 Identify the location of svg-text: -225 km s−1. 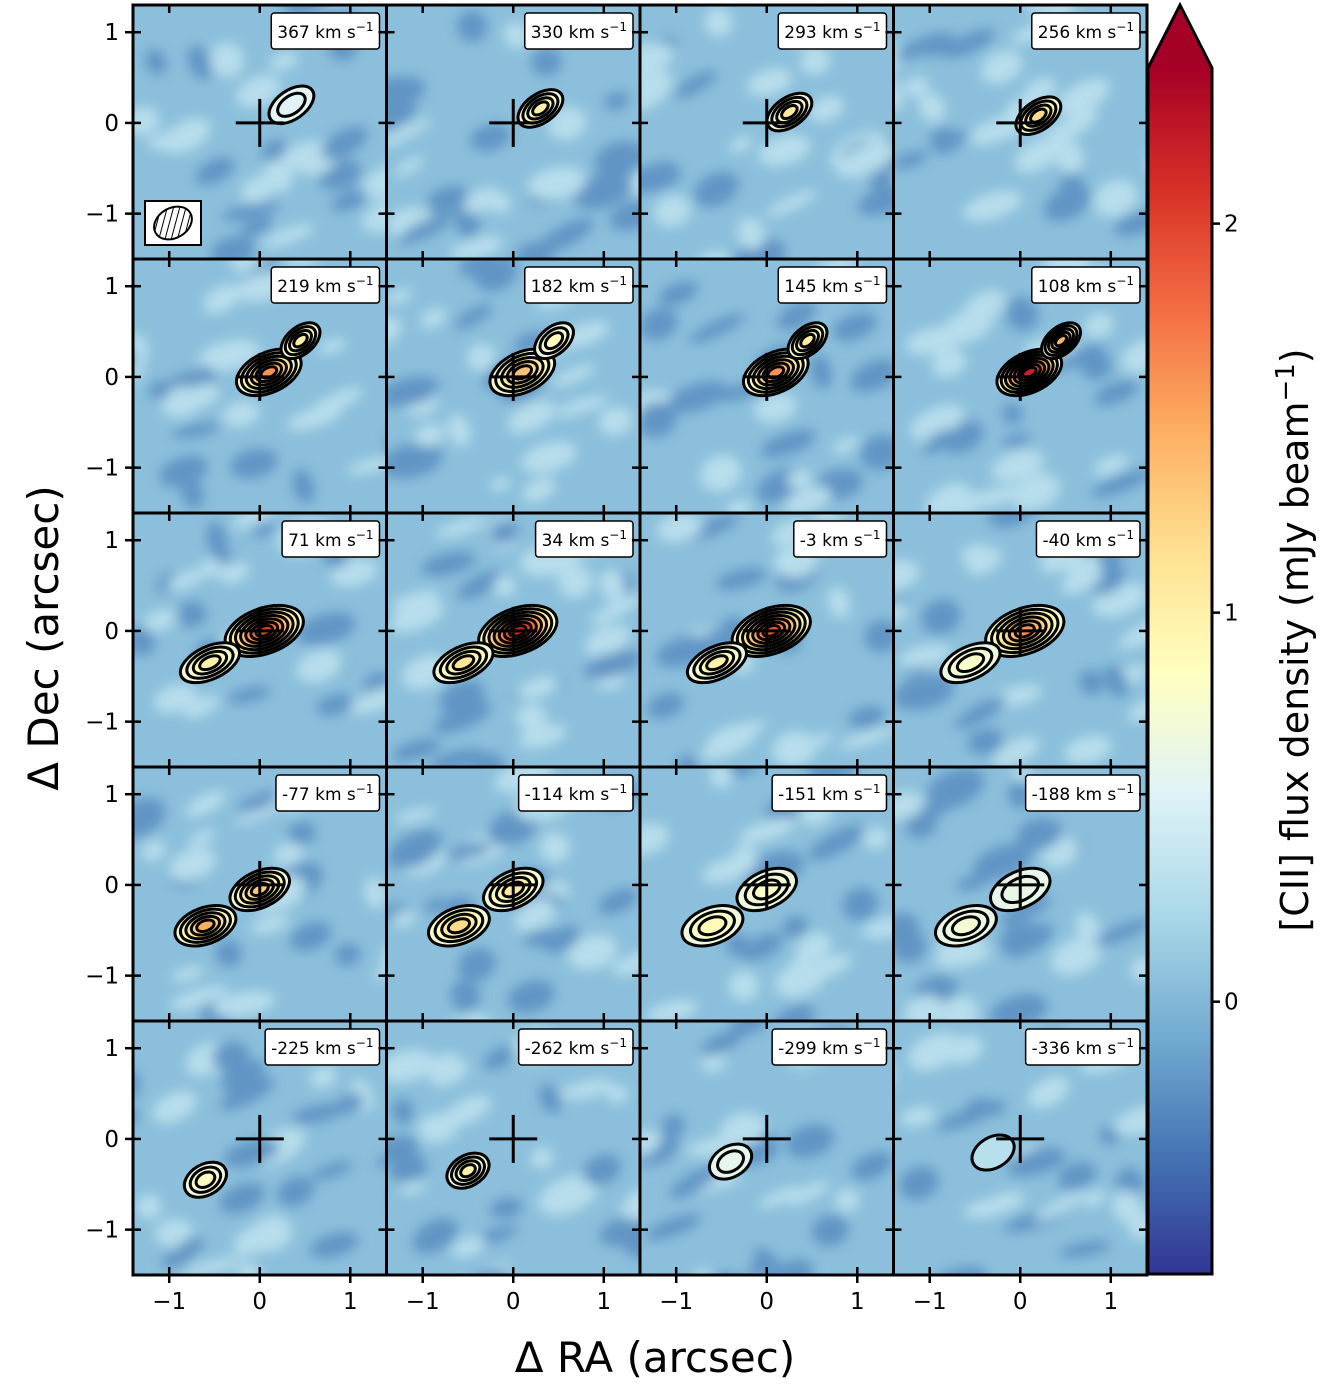
(322, 1047).